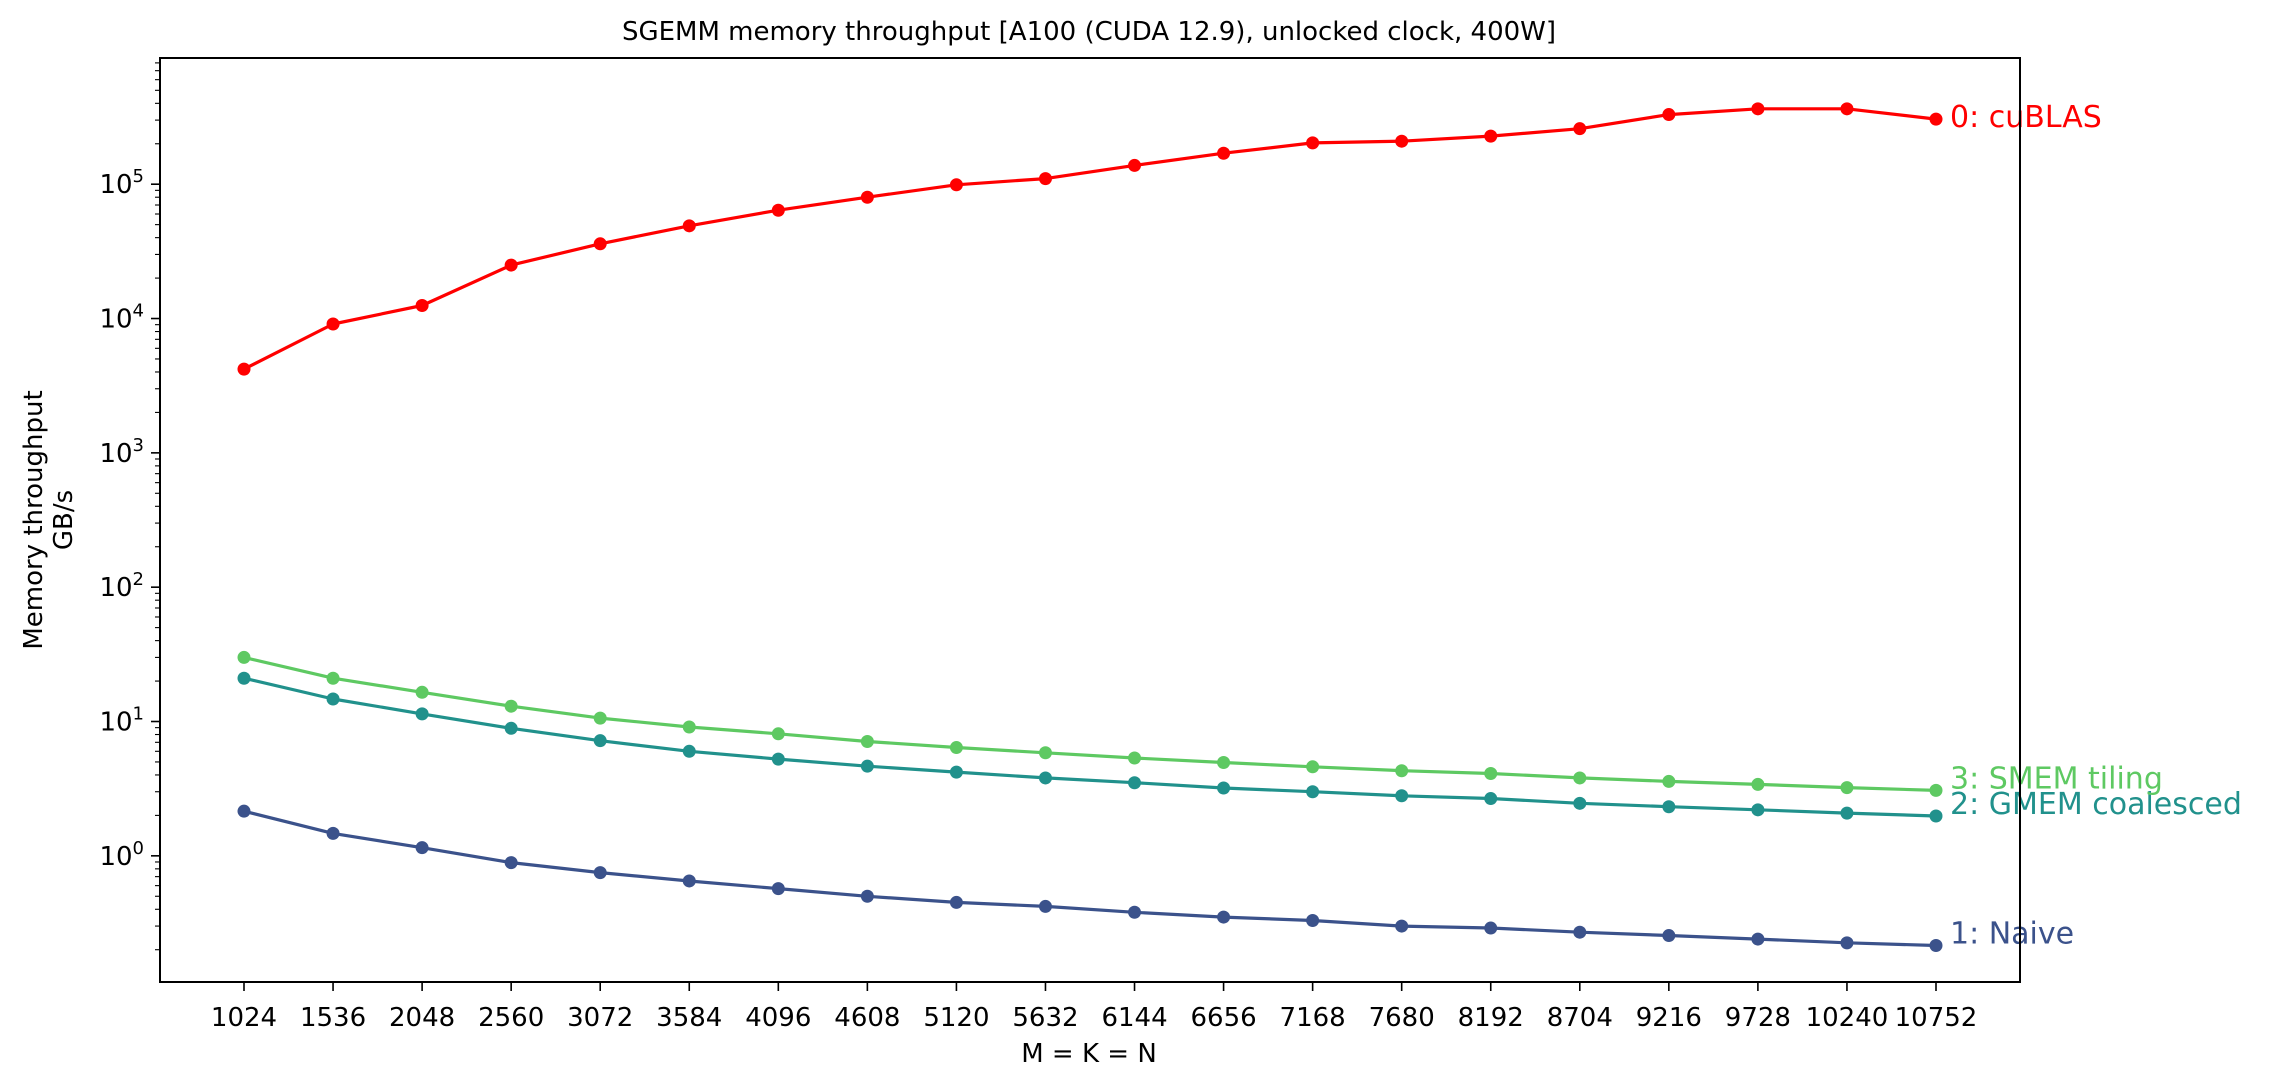  What do you see at coordinates (1090, 747) in the screenshot?
I see `series-line` at bounding box center [1090, 747].